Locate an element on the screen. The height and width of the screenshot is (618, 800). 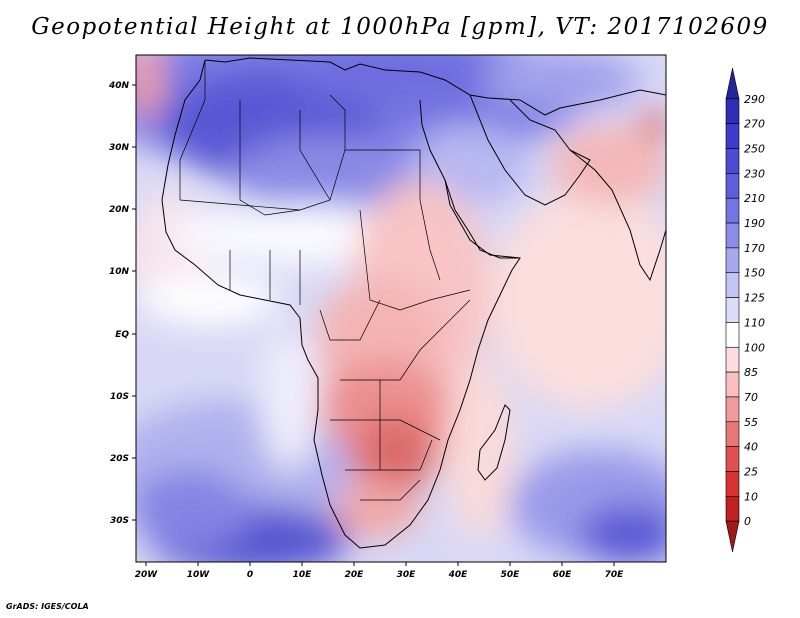
colorbar-label: 0 is located at coordinates (747, 521).